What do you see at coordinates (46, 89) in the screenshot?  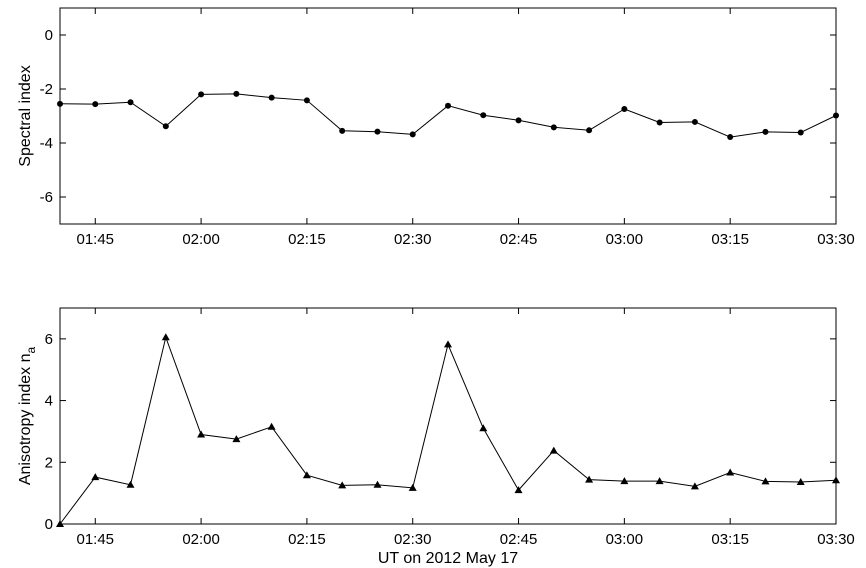 I see `y-tick-label: -2` at bounding box center [46, 89].